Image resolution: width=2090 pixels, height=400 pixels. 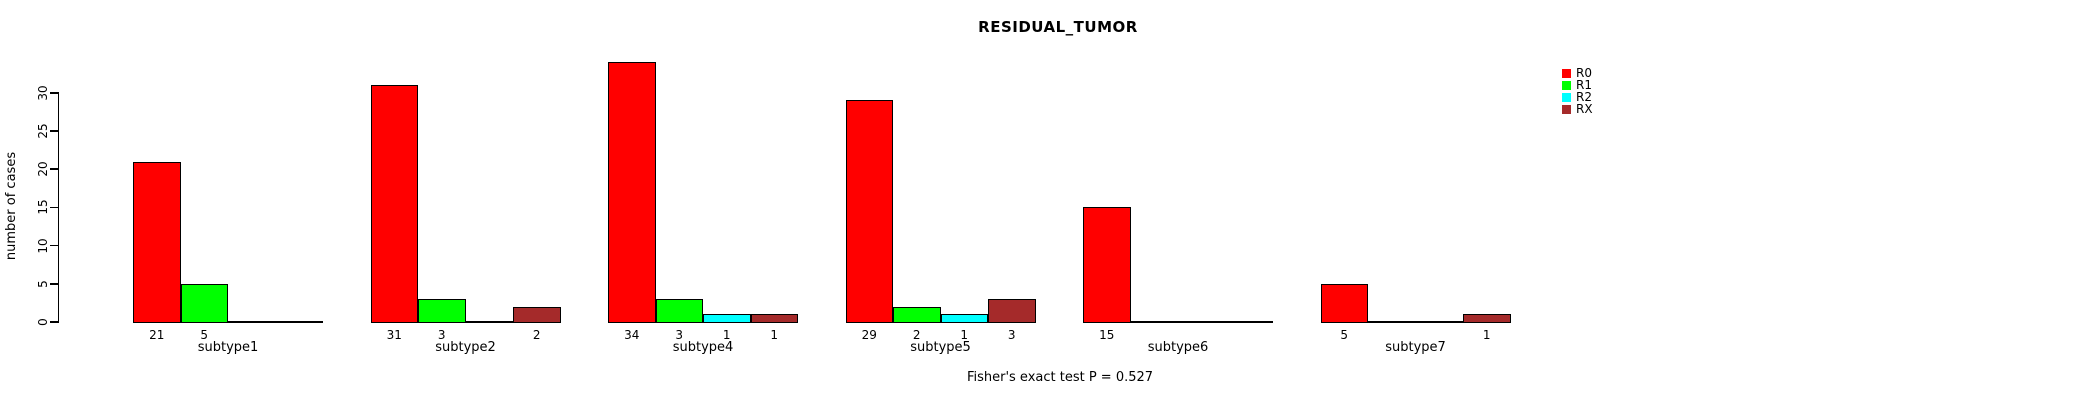 What do you see at coordinates (43, 322) in the screenshot?
I see `y-tick-label: 0` at bounding box center [43, 322].